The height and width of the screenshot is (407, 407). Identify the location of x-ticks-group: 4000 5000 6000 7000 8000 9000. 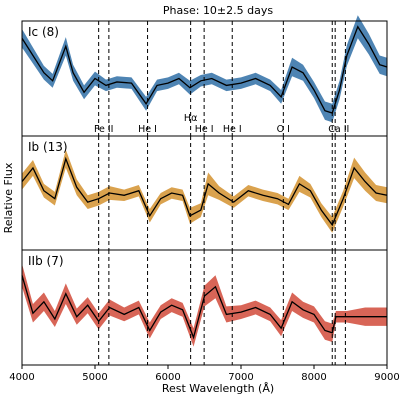
(204, 374).